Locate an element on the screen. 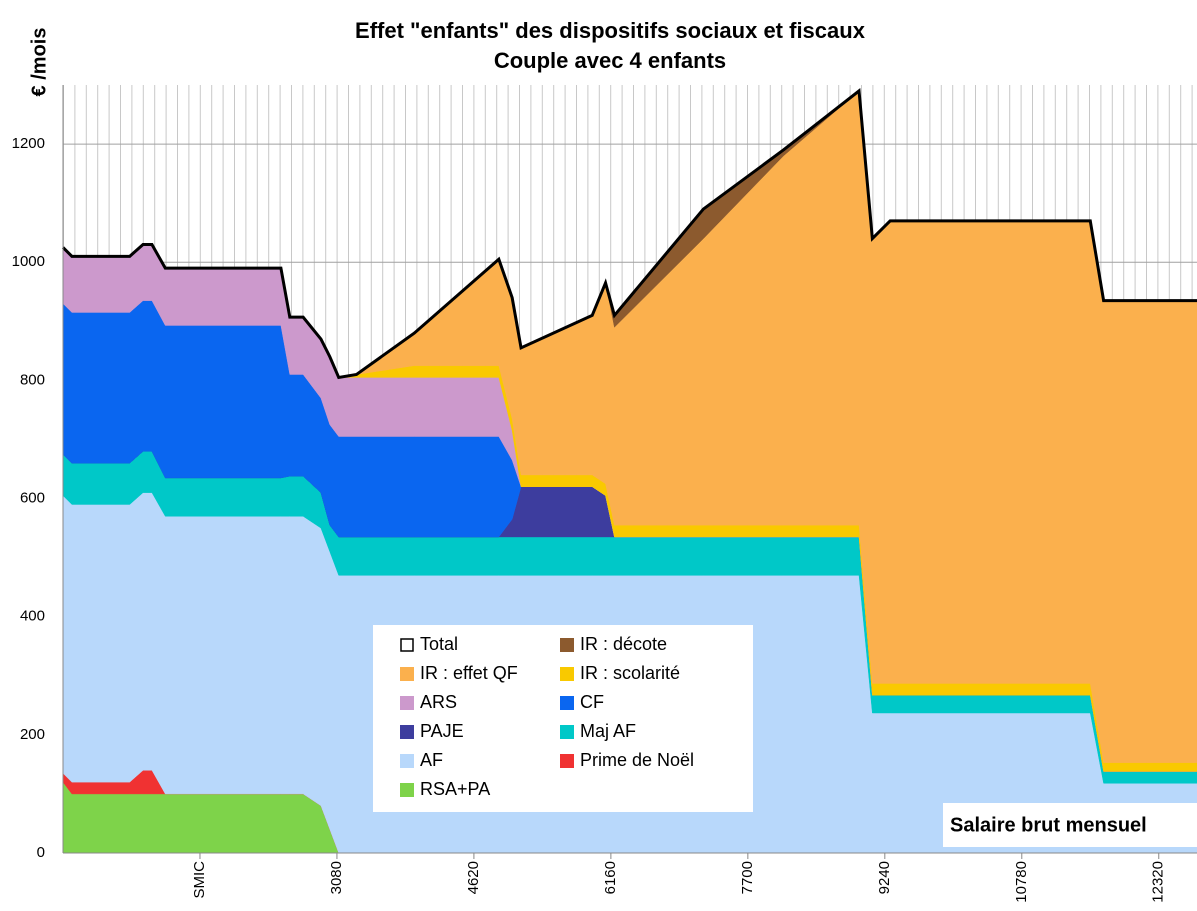 This screenshot has width=1197, height=911. x-tick-label: 4620 is located at coordinates (473, 877).